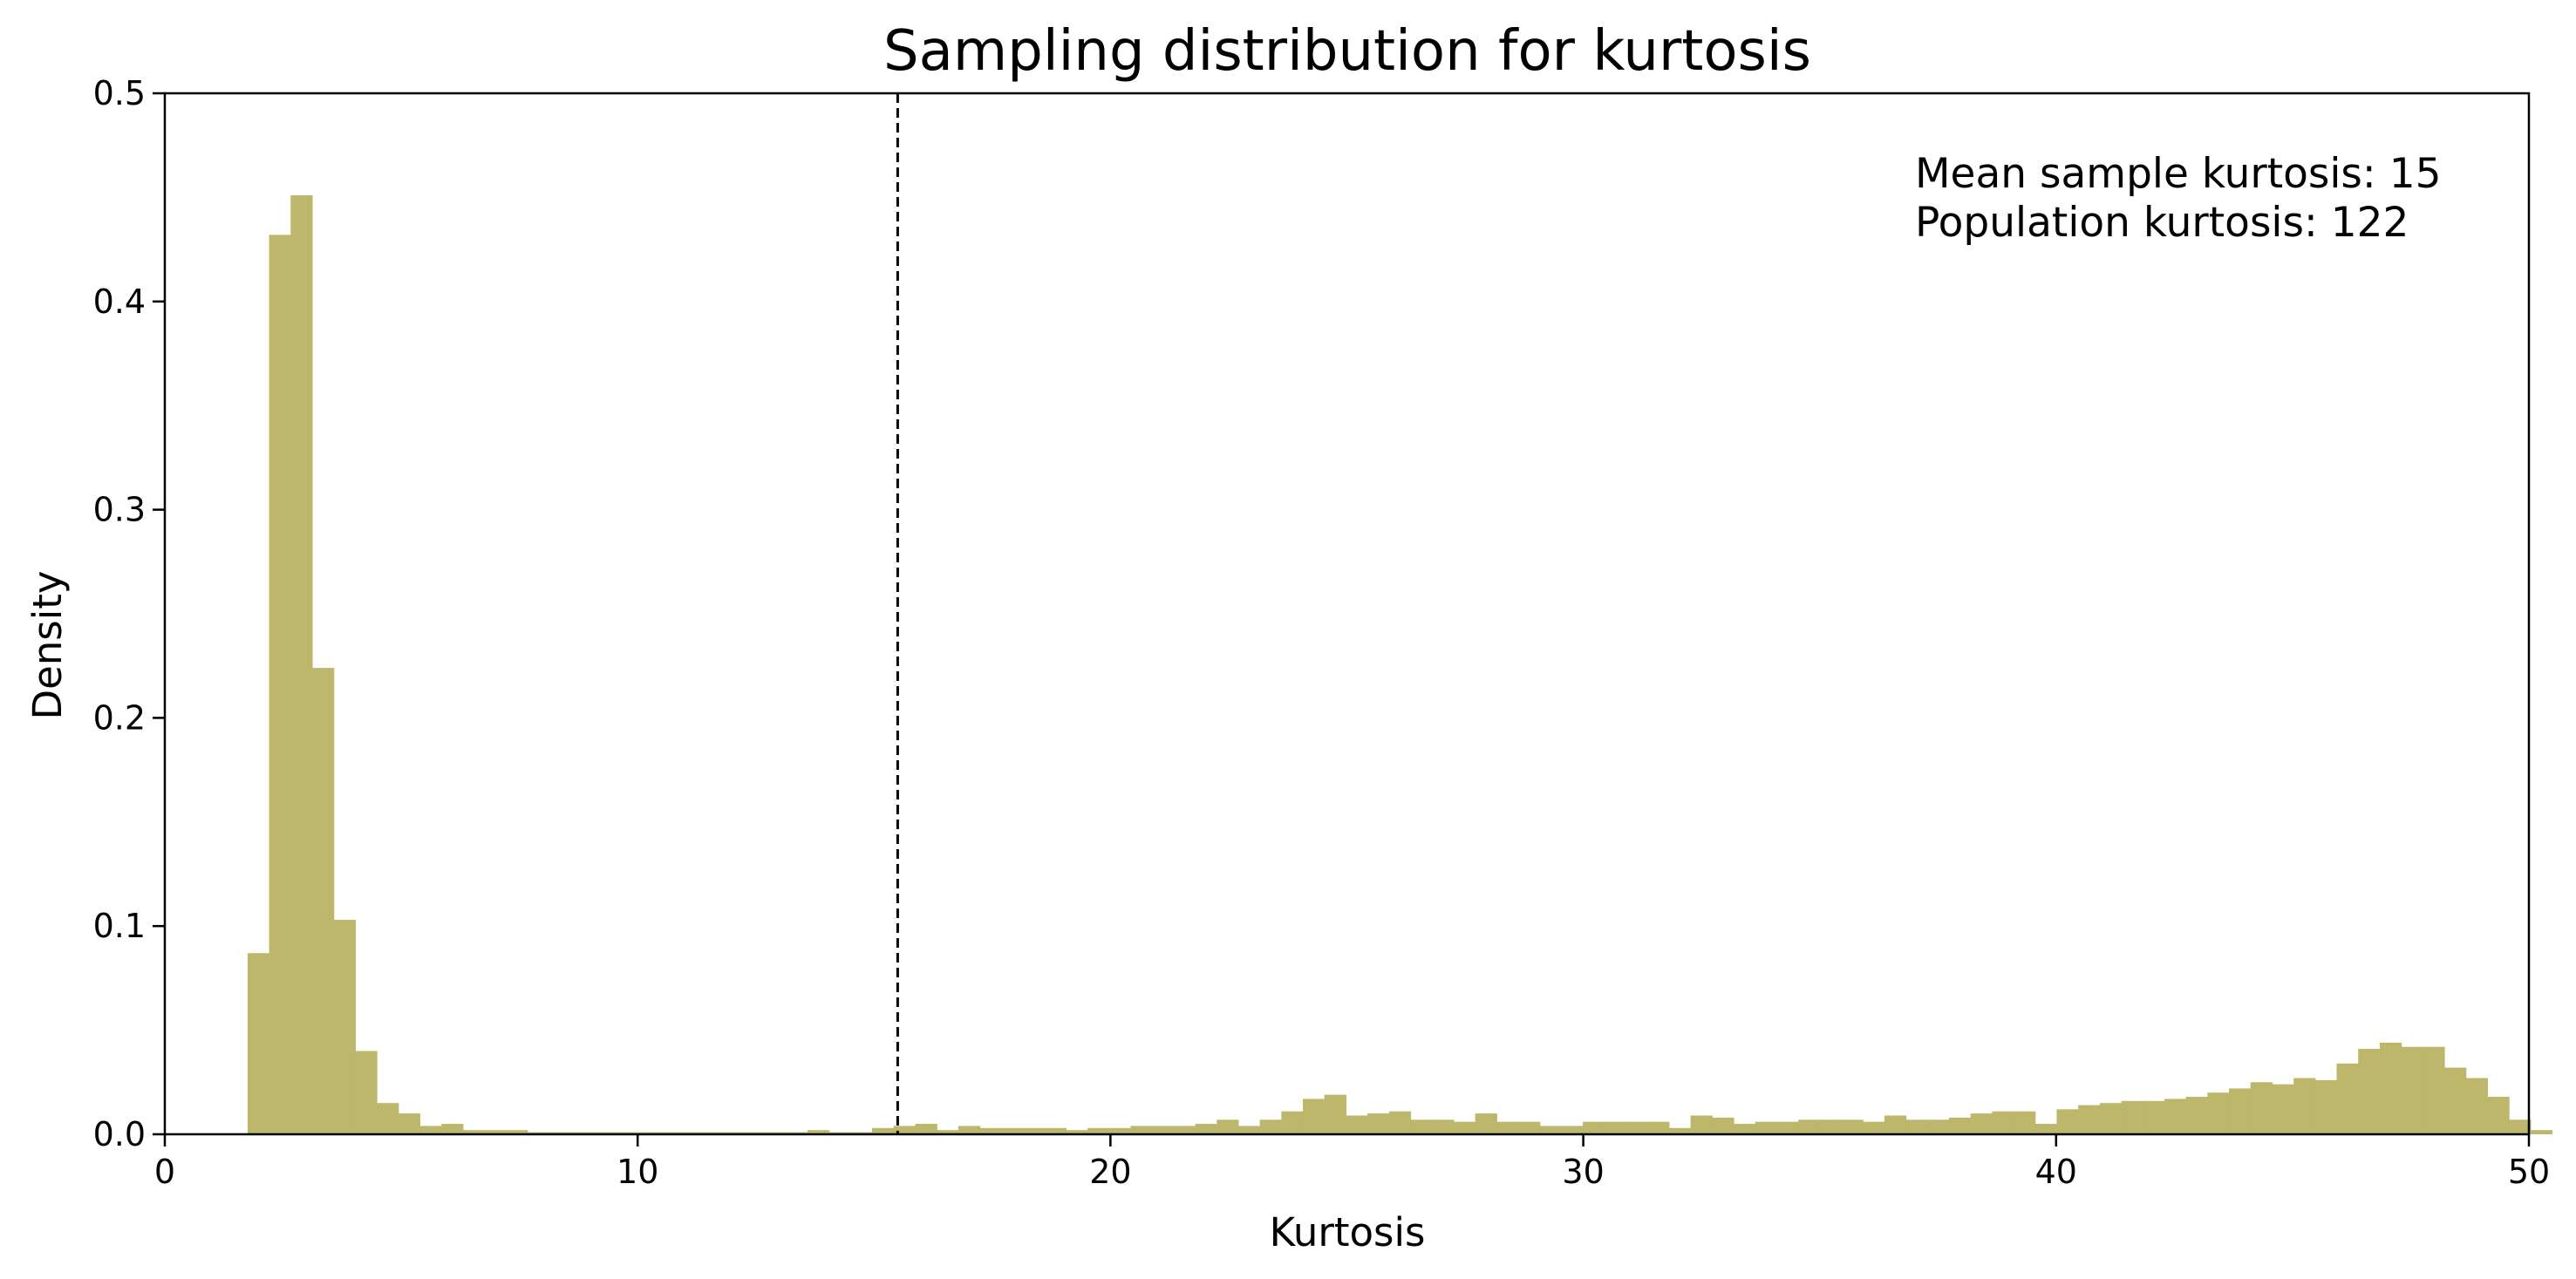 The height and width of the screenshot is (1279, 2576). Describe the element at coordinates (1352, 1162) in the screenshot. I see `x-axis-ticks: 0 10 20 30 40 50` at that location.